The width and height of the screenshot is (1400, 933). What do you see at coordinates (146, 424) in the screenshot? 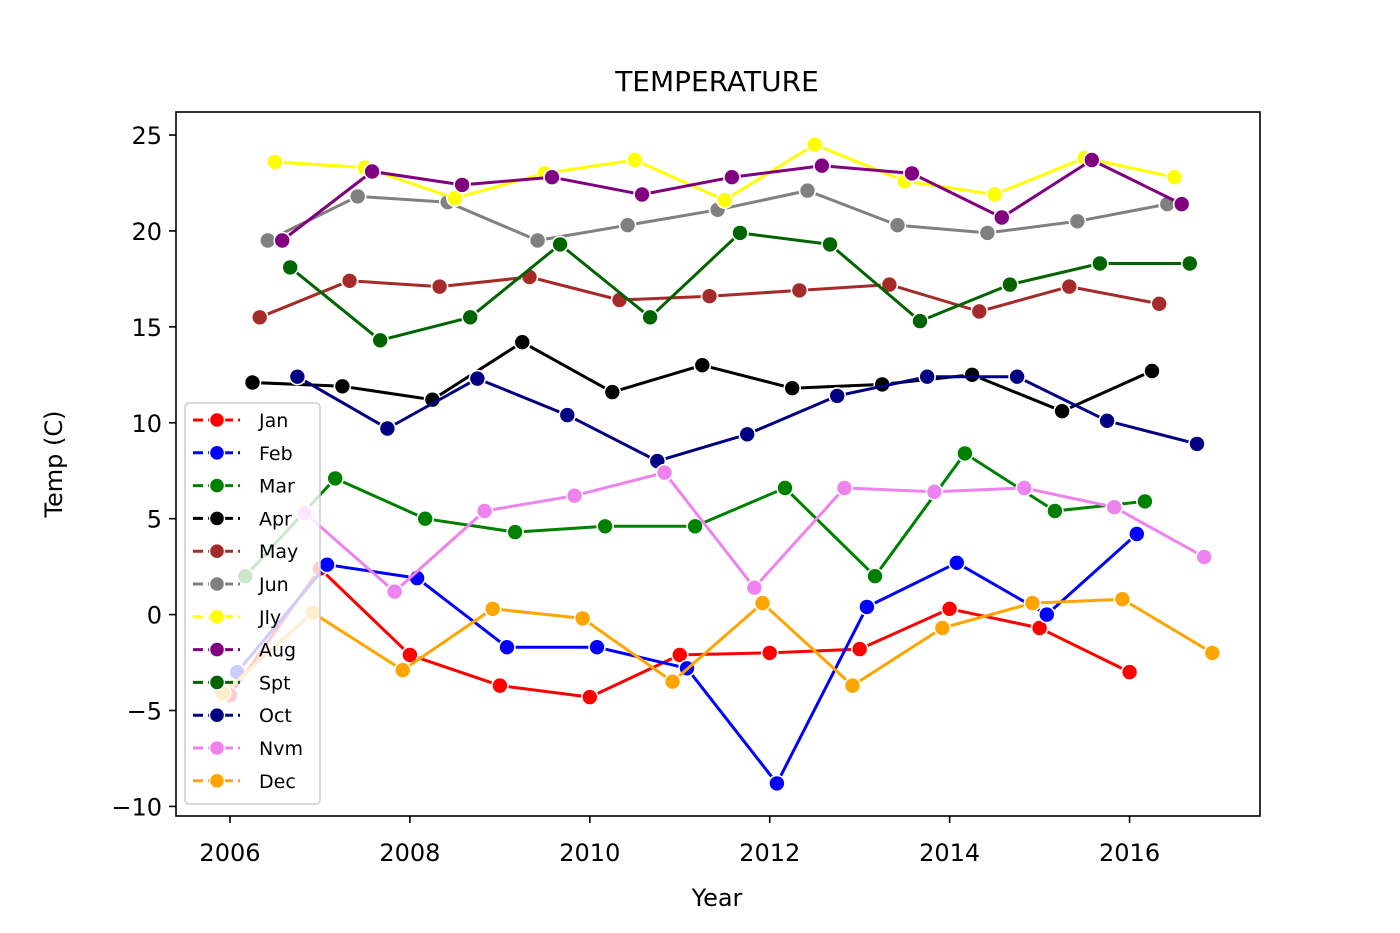
I see `y-tick-label: 10` at bounding box center [146, 424].